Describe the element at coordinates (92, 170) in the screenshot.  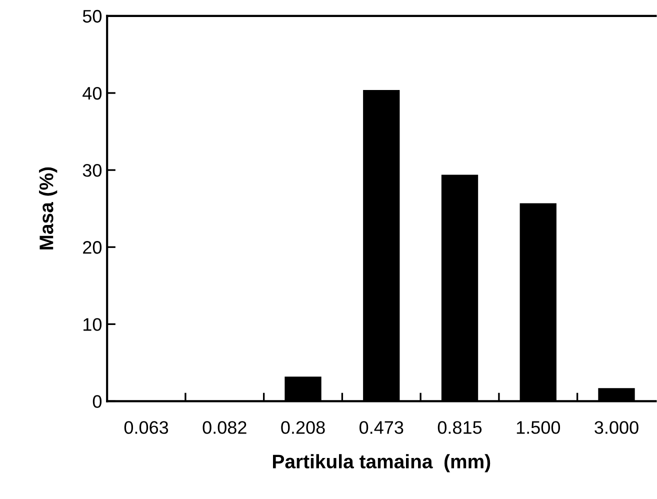
I see `y-tick-label: 30` at that location.